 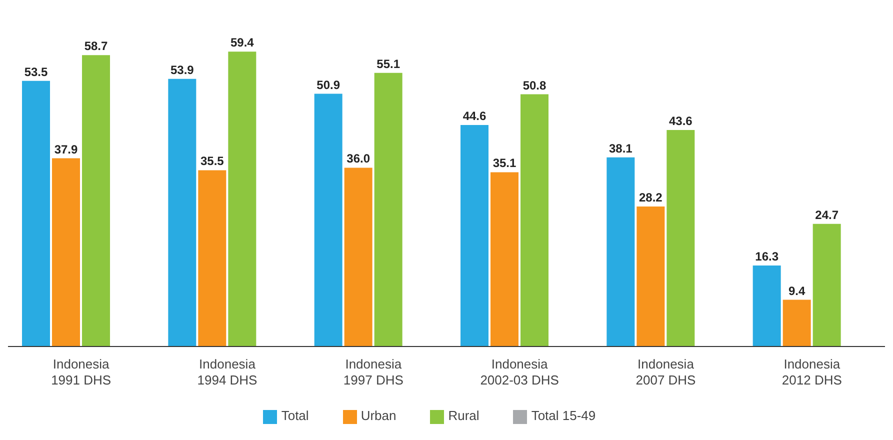 What do you see at coordinates (388, 63) in the screenshot?
I see `data-label: 55.1` at bounding box center [388, 63].